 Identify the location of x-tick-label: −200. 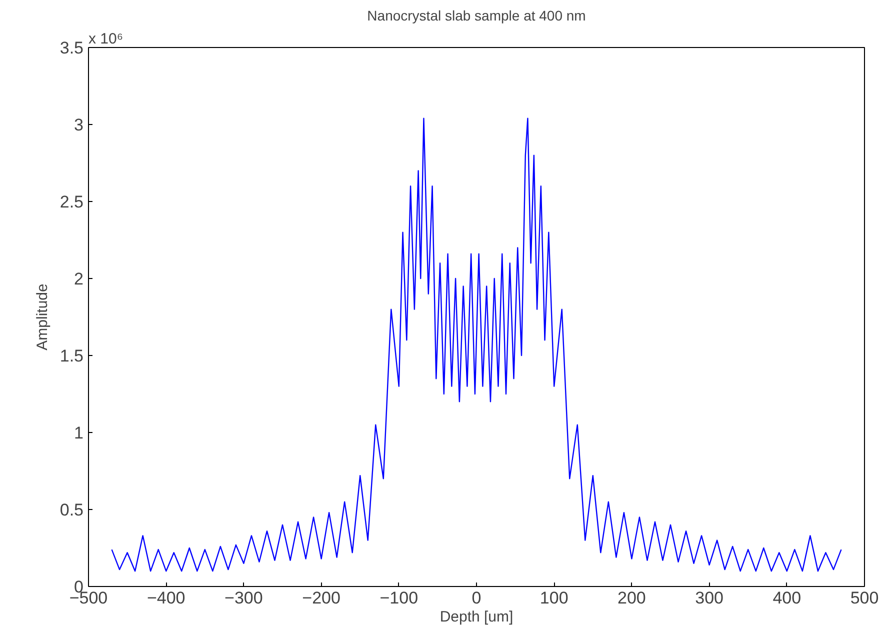
(321, 598).